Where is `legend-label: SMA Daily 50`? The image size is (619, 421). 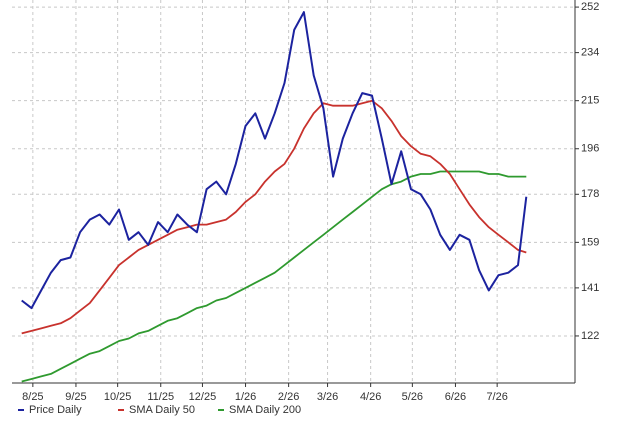 legend-label: SMA Daily 50 is located at coordinates (162, 410).